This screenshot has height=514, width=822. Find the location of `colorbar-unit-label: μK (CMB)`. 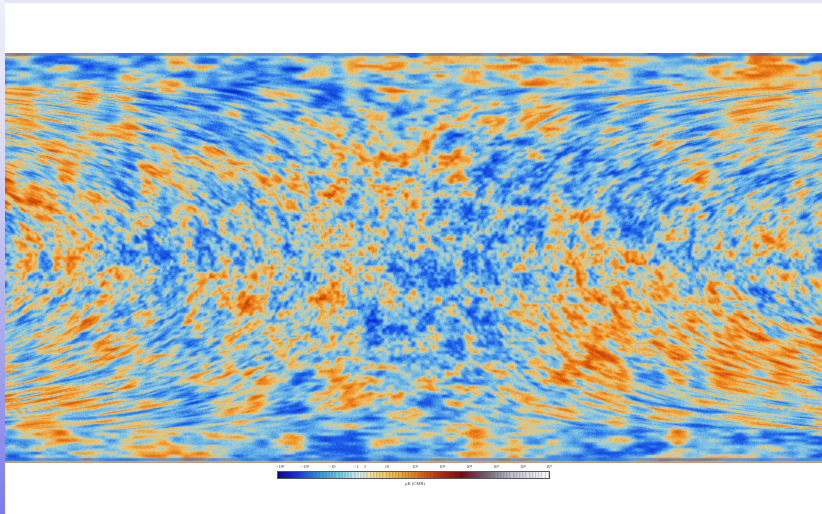

colorbar-unit-label: μK (CMB) is located at coordinates (415, 483).